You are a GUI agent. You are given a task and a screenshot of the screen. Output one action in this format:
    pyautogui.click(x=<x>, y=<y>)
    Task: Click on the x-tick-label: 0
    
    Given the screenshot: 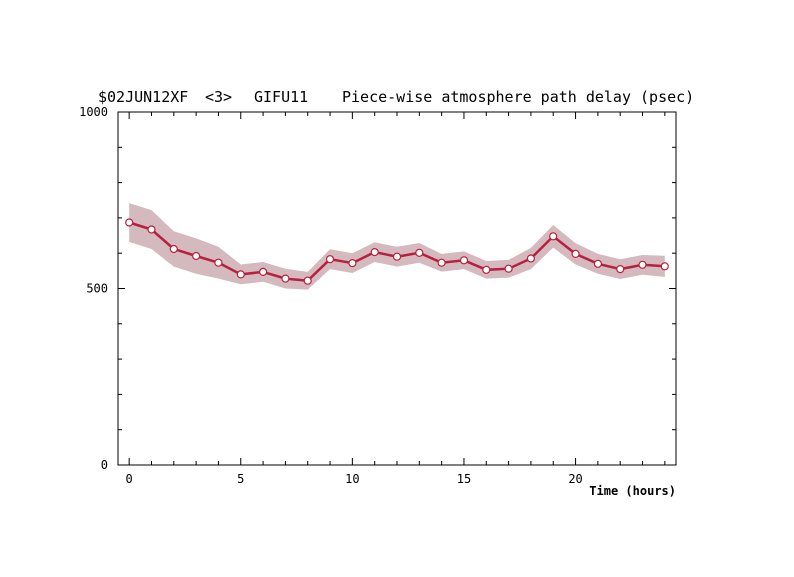 What is the action you would take?
    pyautogui.click(x=129, y=479)
    